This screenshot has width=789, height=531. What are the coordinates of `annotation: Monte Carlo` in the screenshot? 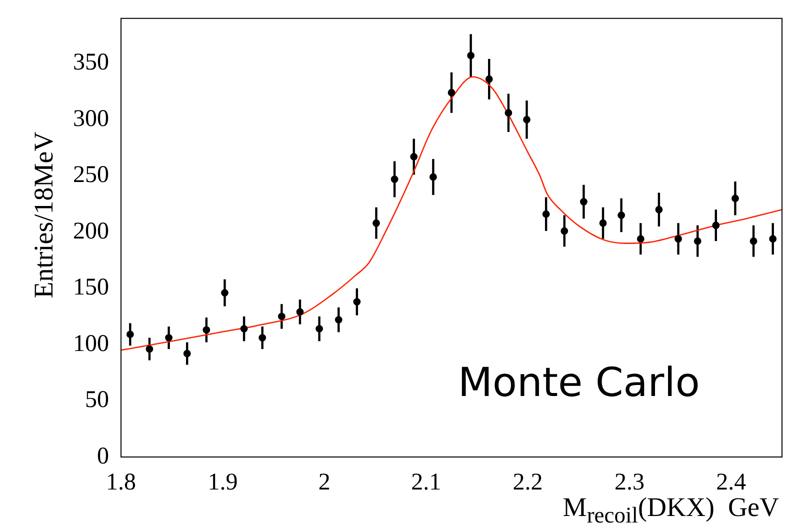 It's located at (579, 383).